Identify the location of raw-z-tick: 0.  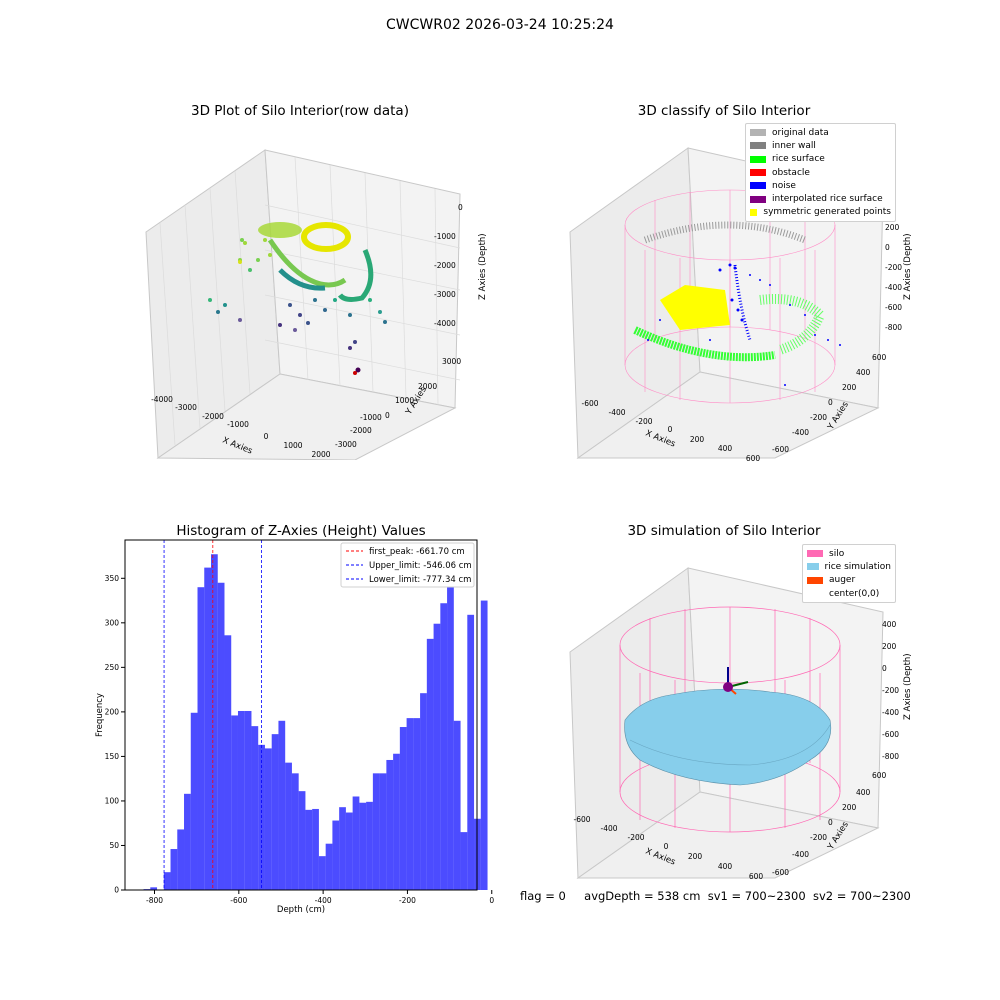
(460, 207).